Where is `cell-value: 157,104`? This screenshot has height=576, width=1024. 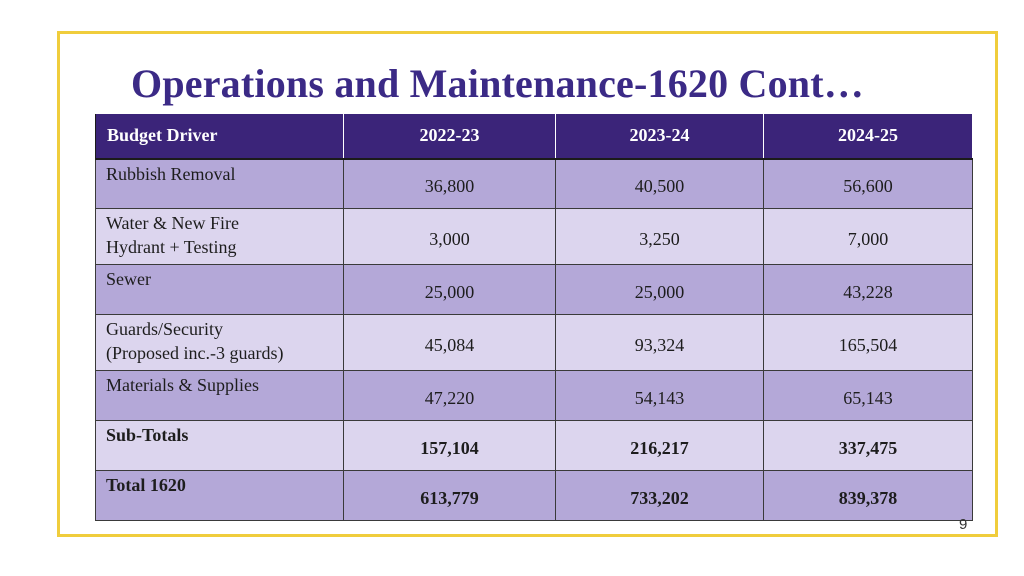
cell-value: 157,104 is located at coordinates (449, 445).